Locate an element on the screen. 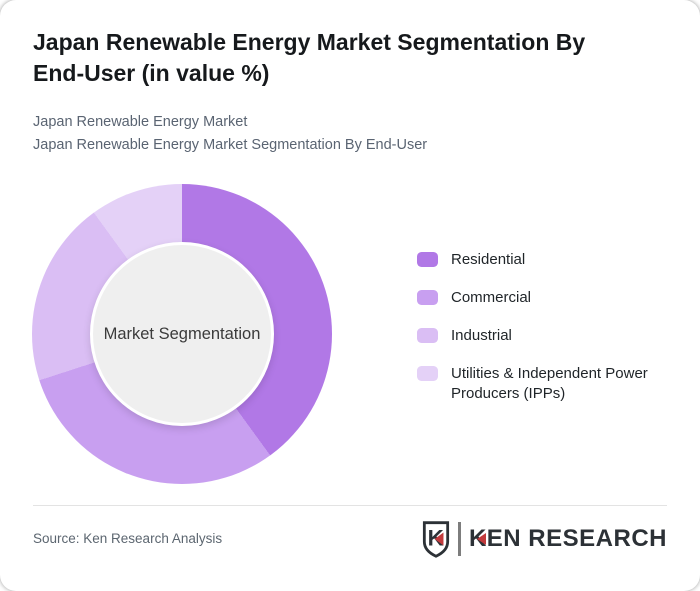 This screenshot has width=700, height=591. legend-label-industrial: Industrial is located at coordinates (481, 335).